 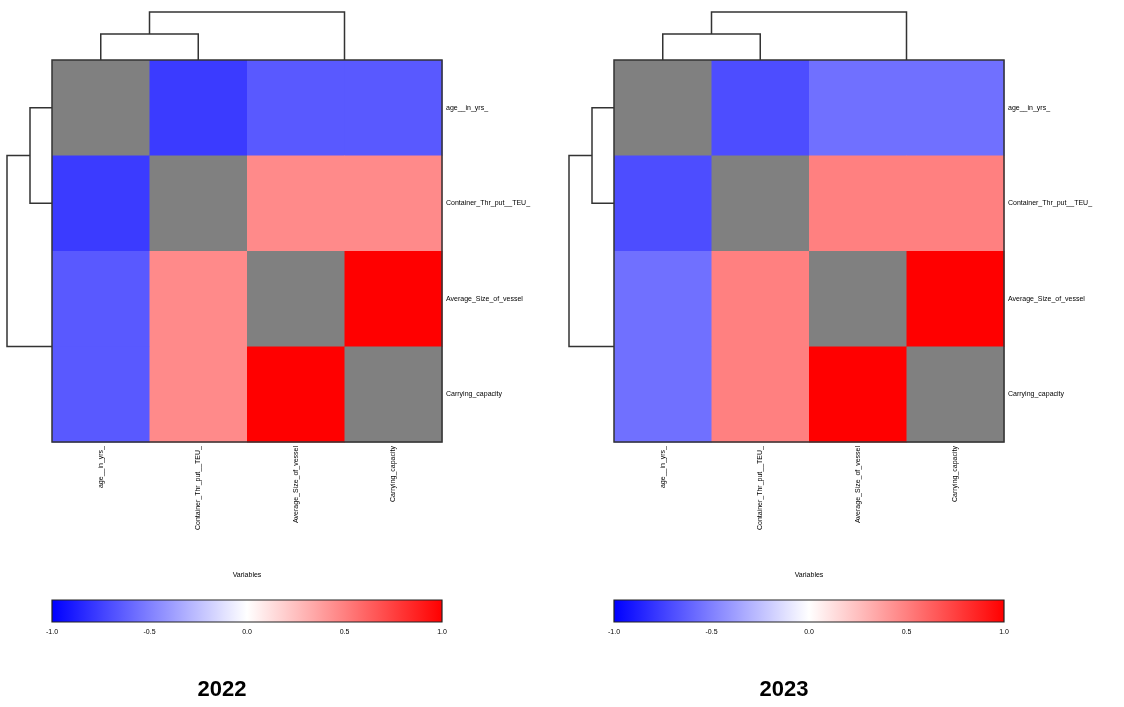 I want to click on text: 2023, so click(x=784, y=689).